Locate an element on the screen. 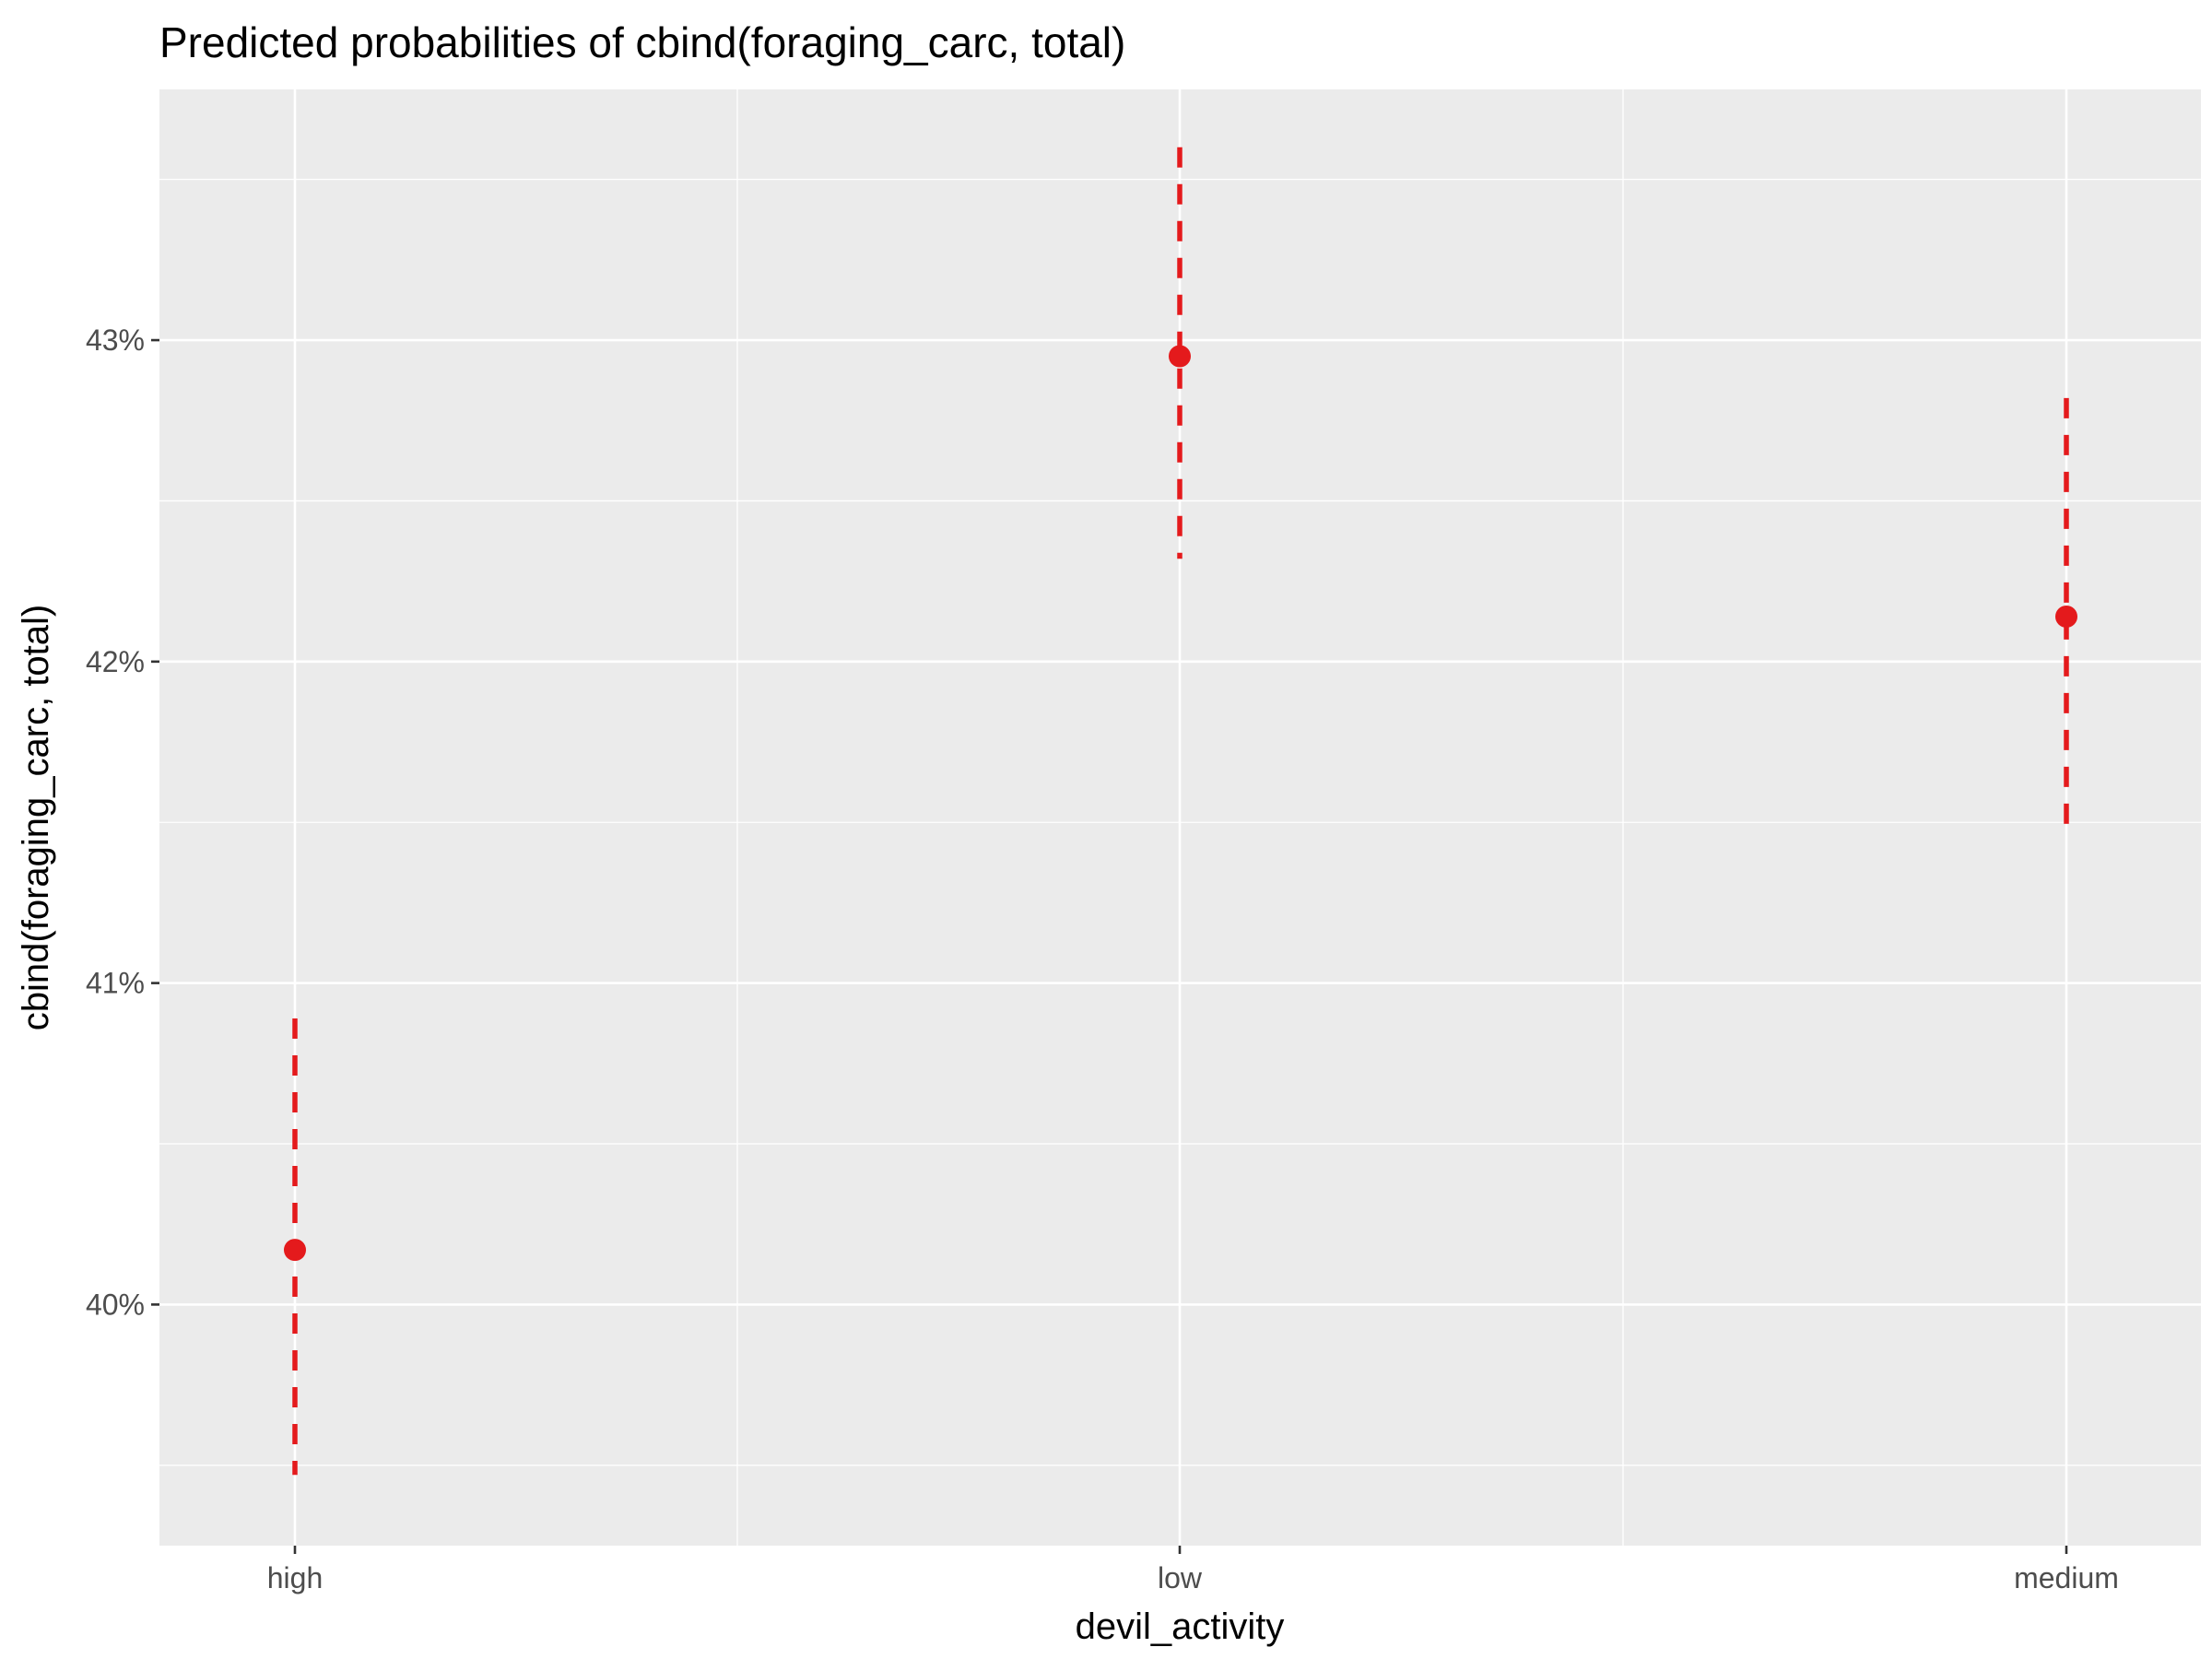  y-tick-label-3: 43% is located at coordinates (115, 340).